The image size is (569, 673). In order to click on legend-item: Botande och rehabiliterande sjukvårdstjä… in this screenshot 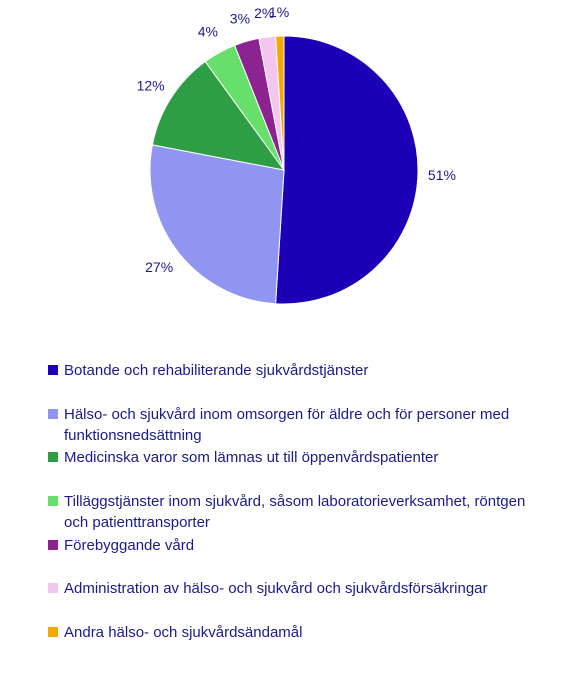, I will do `click(291, 370)`.